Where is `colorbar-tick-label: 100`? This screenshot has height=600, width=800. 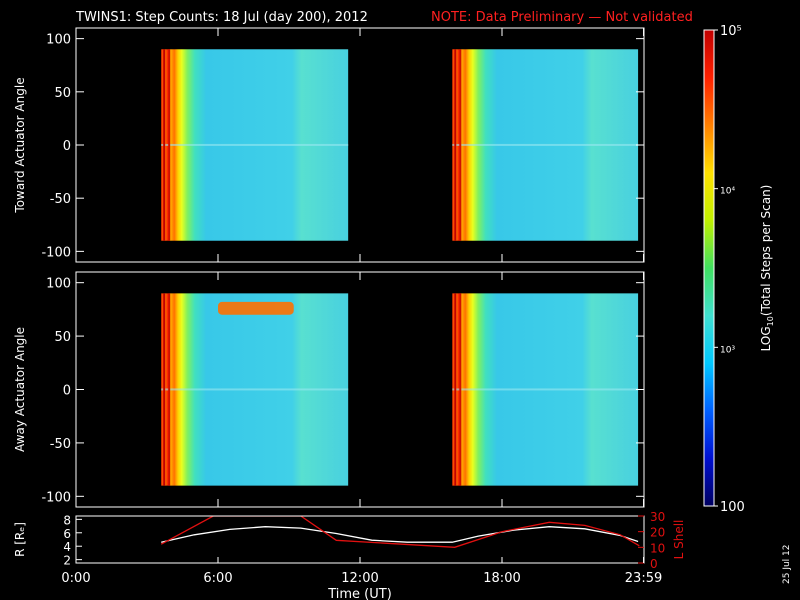
colorbar-tick-label: 100 is located at coordinates (732, 507).